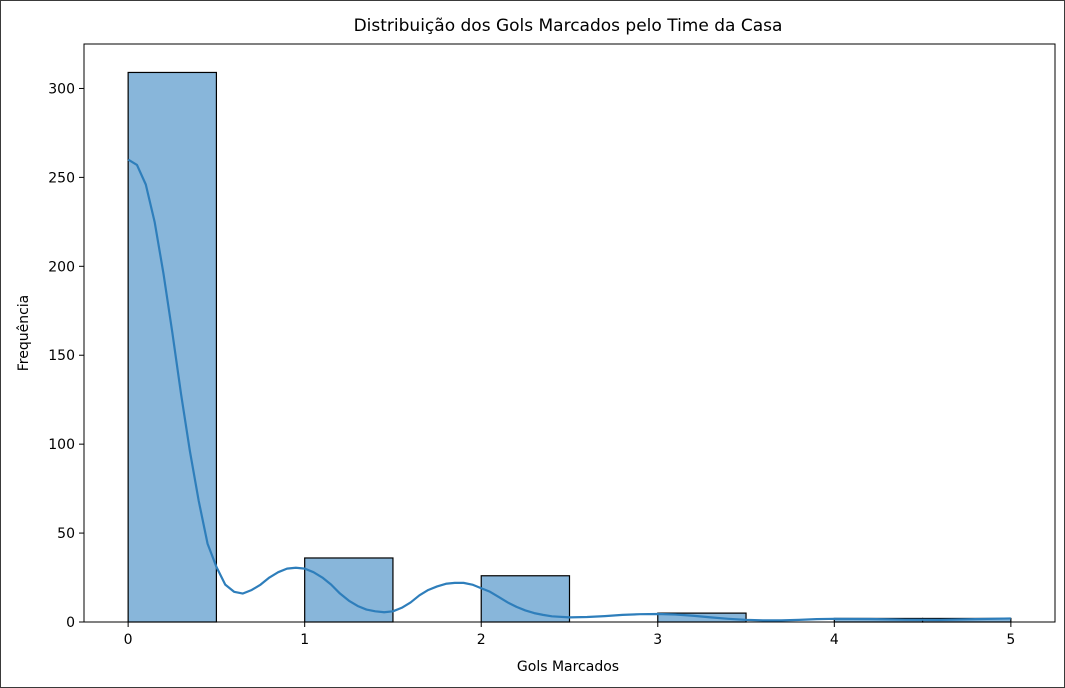 This screenshot has width=1065, height=688. I want to click on x-tick-label: 5, so click(1010, 640).